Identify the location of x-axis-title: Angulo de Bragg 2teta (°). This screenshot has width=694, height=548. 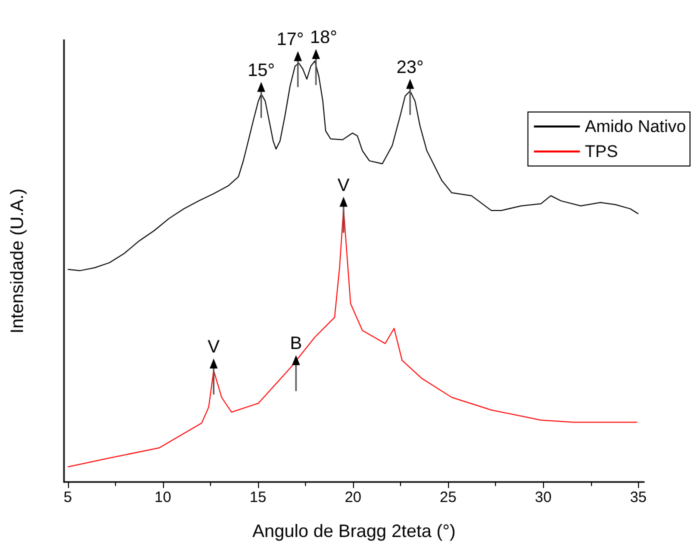
(354, 531).